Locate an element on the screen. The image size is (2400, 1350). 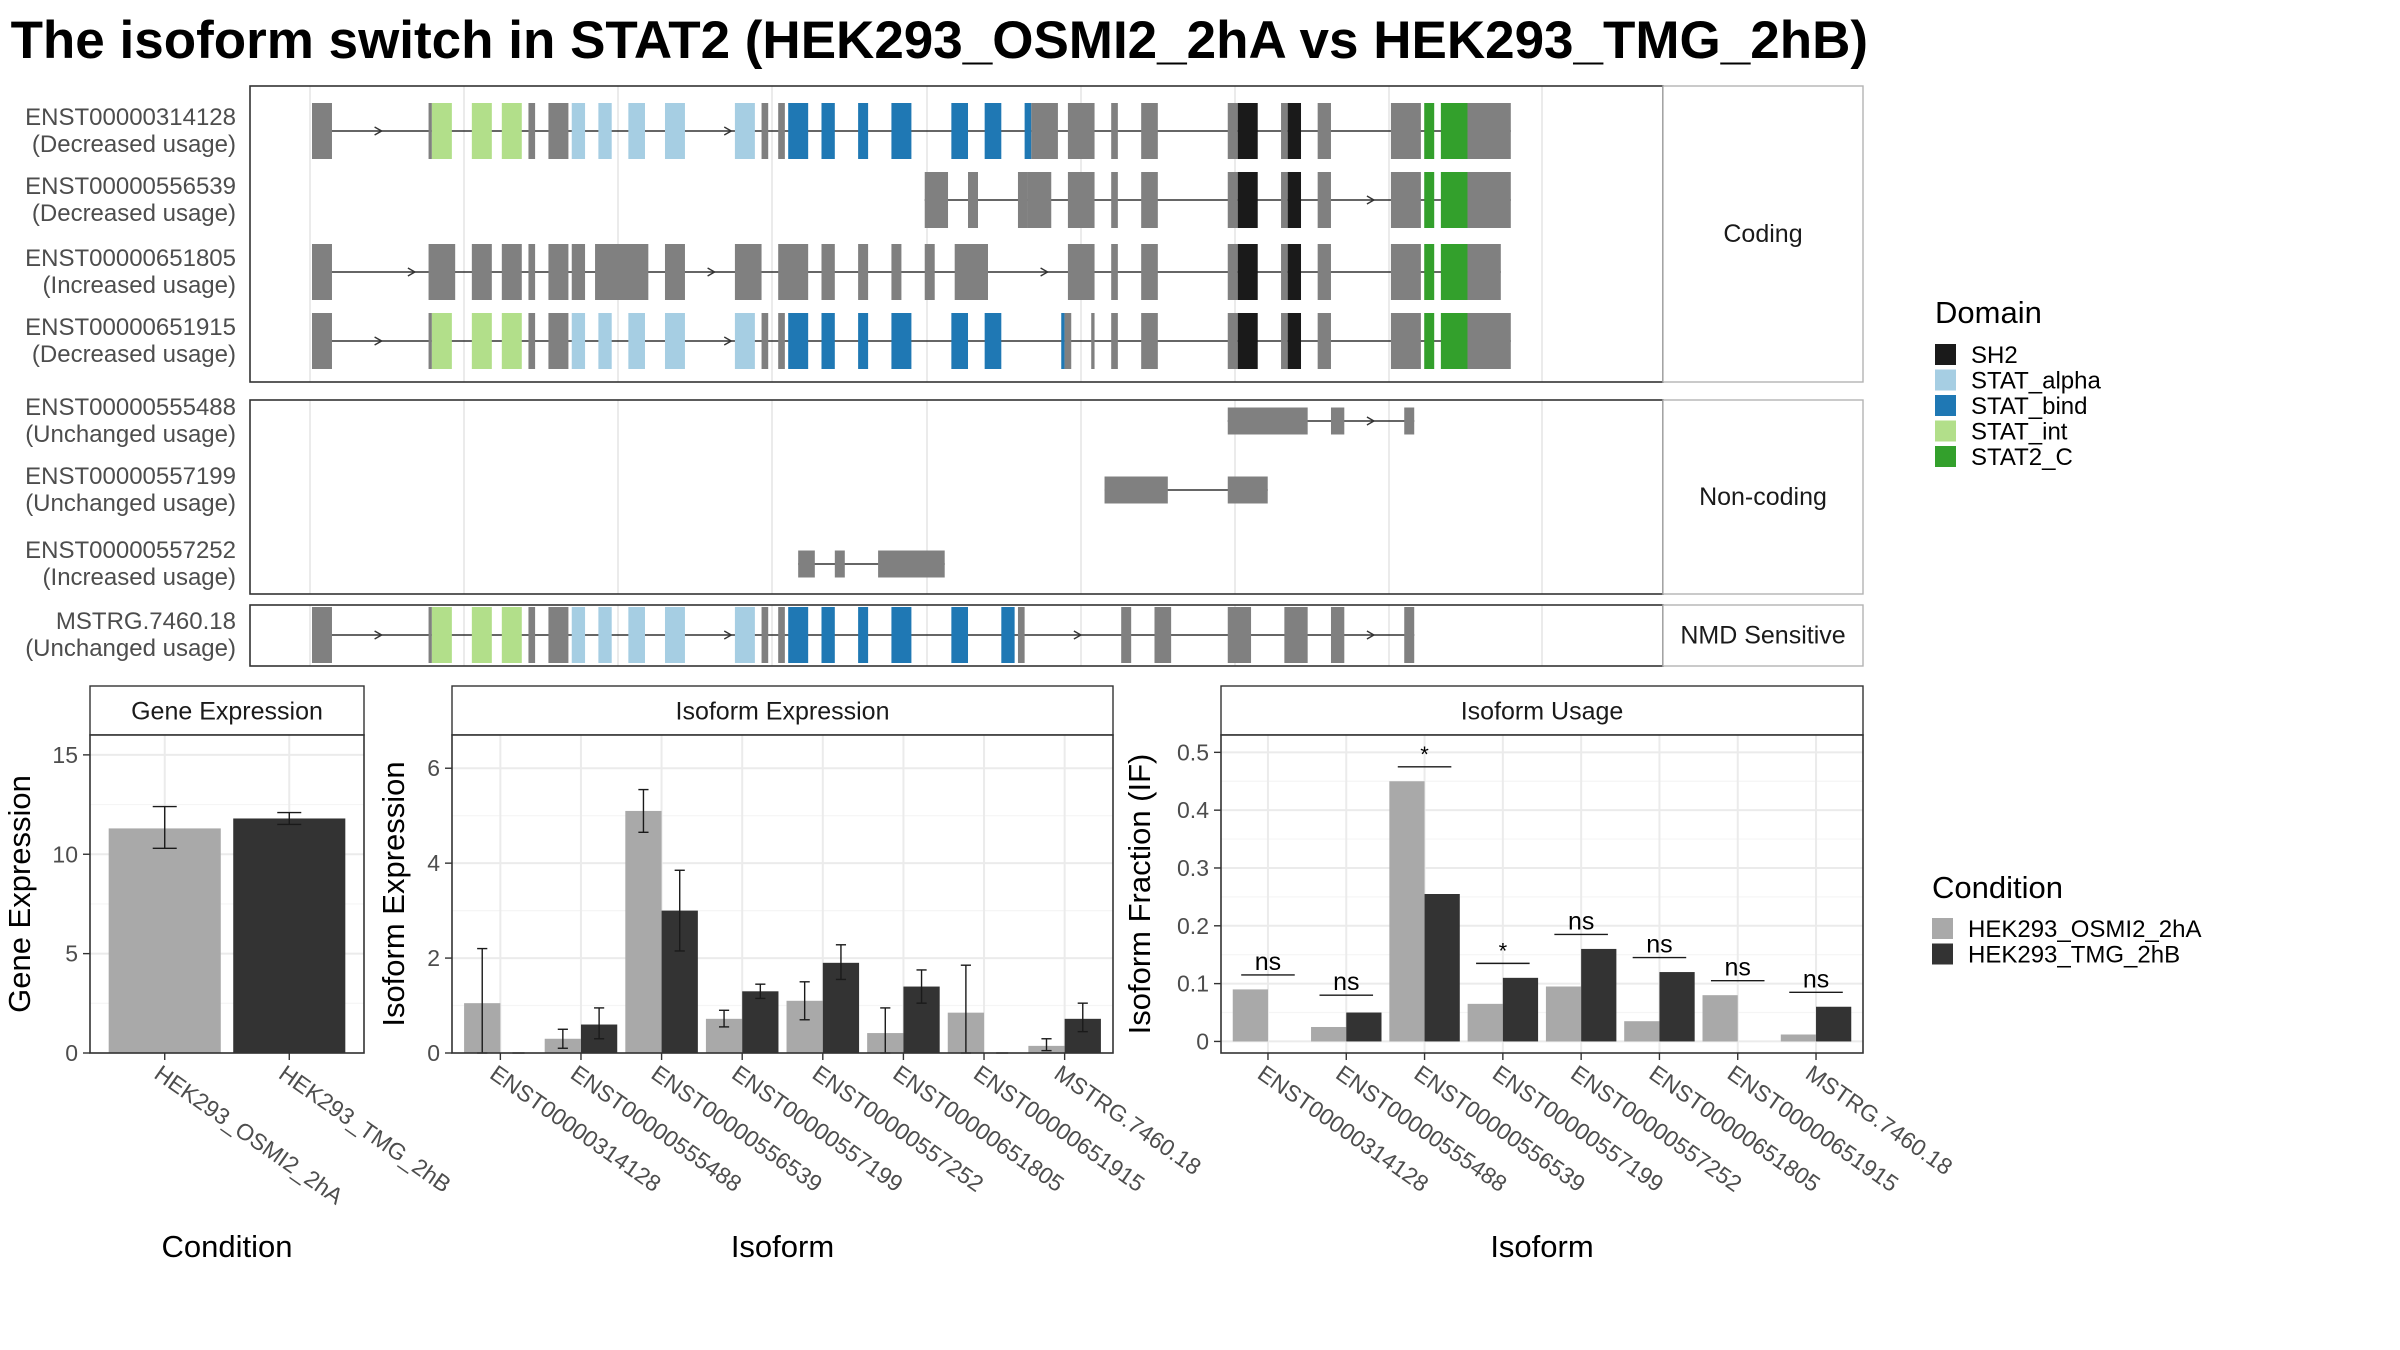
panel-plot-area is located at coordinates (782, 894).